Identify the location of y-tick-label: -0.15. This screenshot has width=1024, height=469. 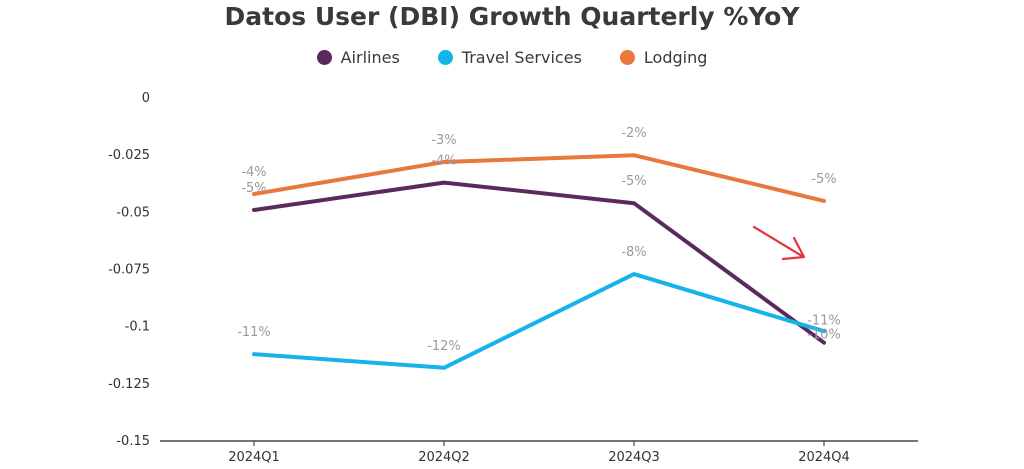
(133, 441).